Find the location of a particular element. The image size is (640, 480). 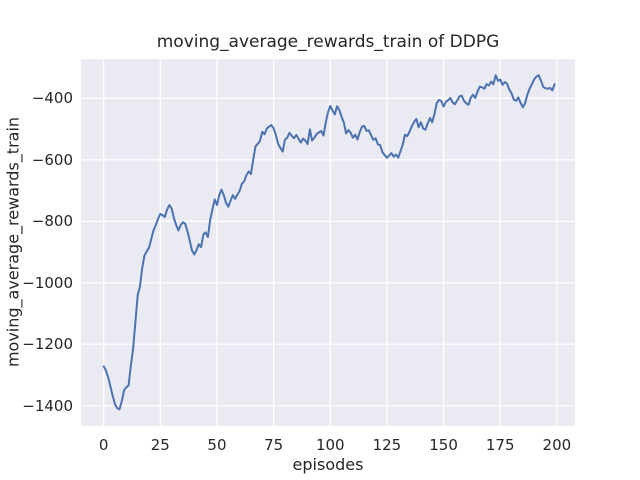

y-tick-label: −600 is located at coordinates (52, 159).